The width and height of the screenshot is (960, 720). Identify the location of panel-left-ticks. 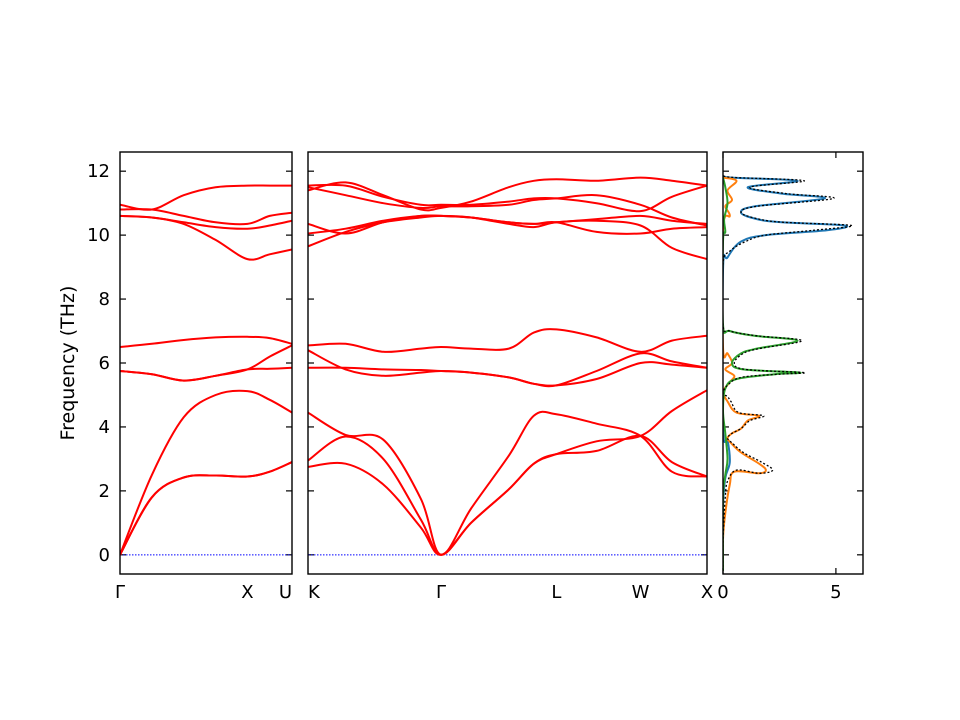
(206, 363).